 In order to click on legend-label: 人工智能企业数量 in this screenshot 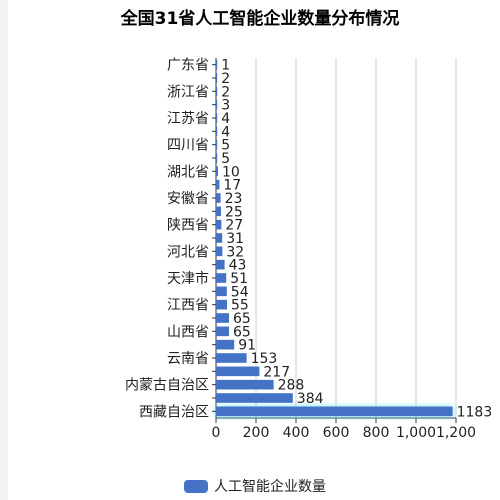, I will do `click(270, 487)`.